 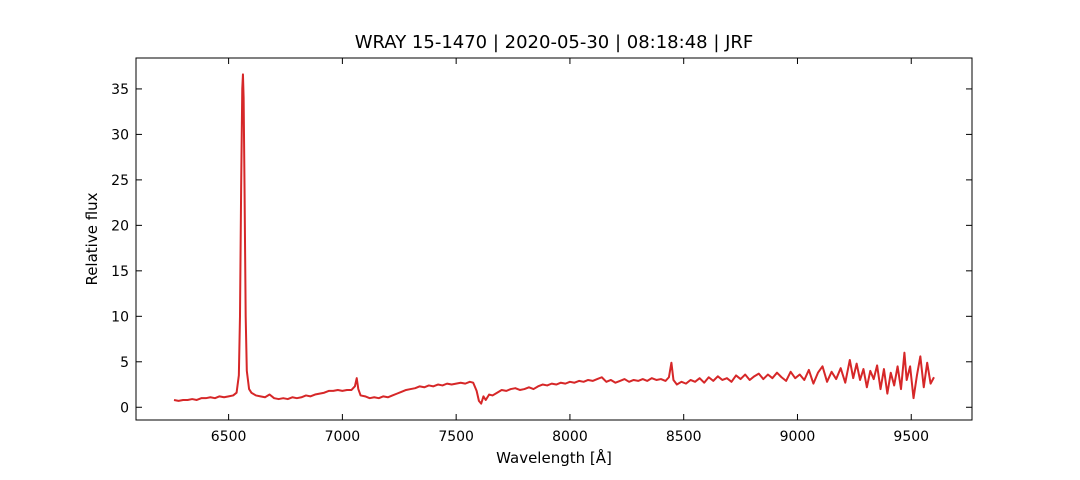 What do you see at coordinates (456, 437) in the screenshot?
I see `x-tick-label: 7500` at bounding box center [456, 437].